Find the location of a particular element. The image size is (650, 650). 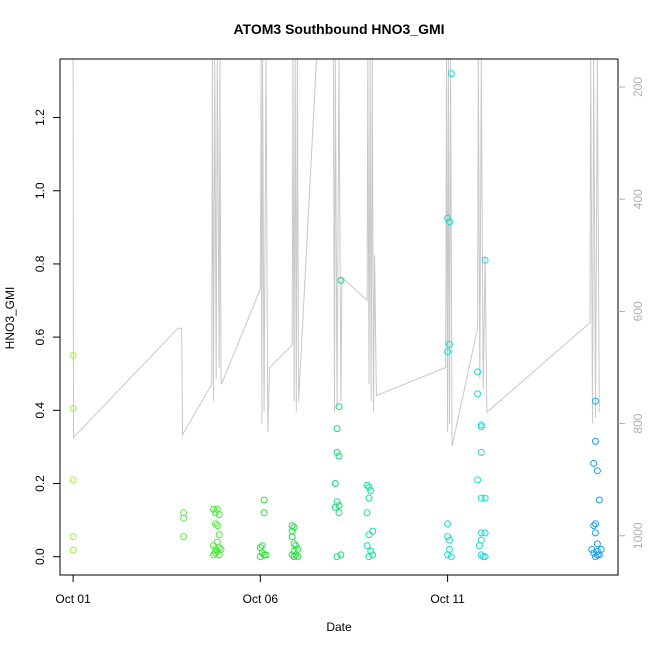

x-tick-label: Oct 01 is located at coordinates (73, 599).